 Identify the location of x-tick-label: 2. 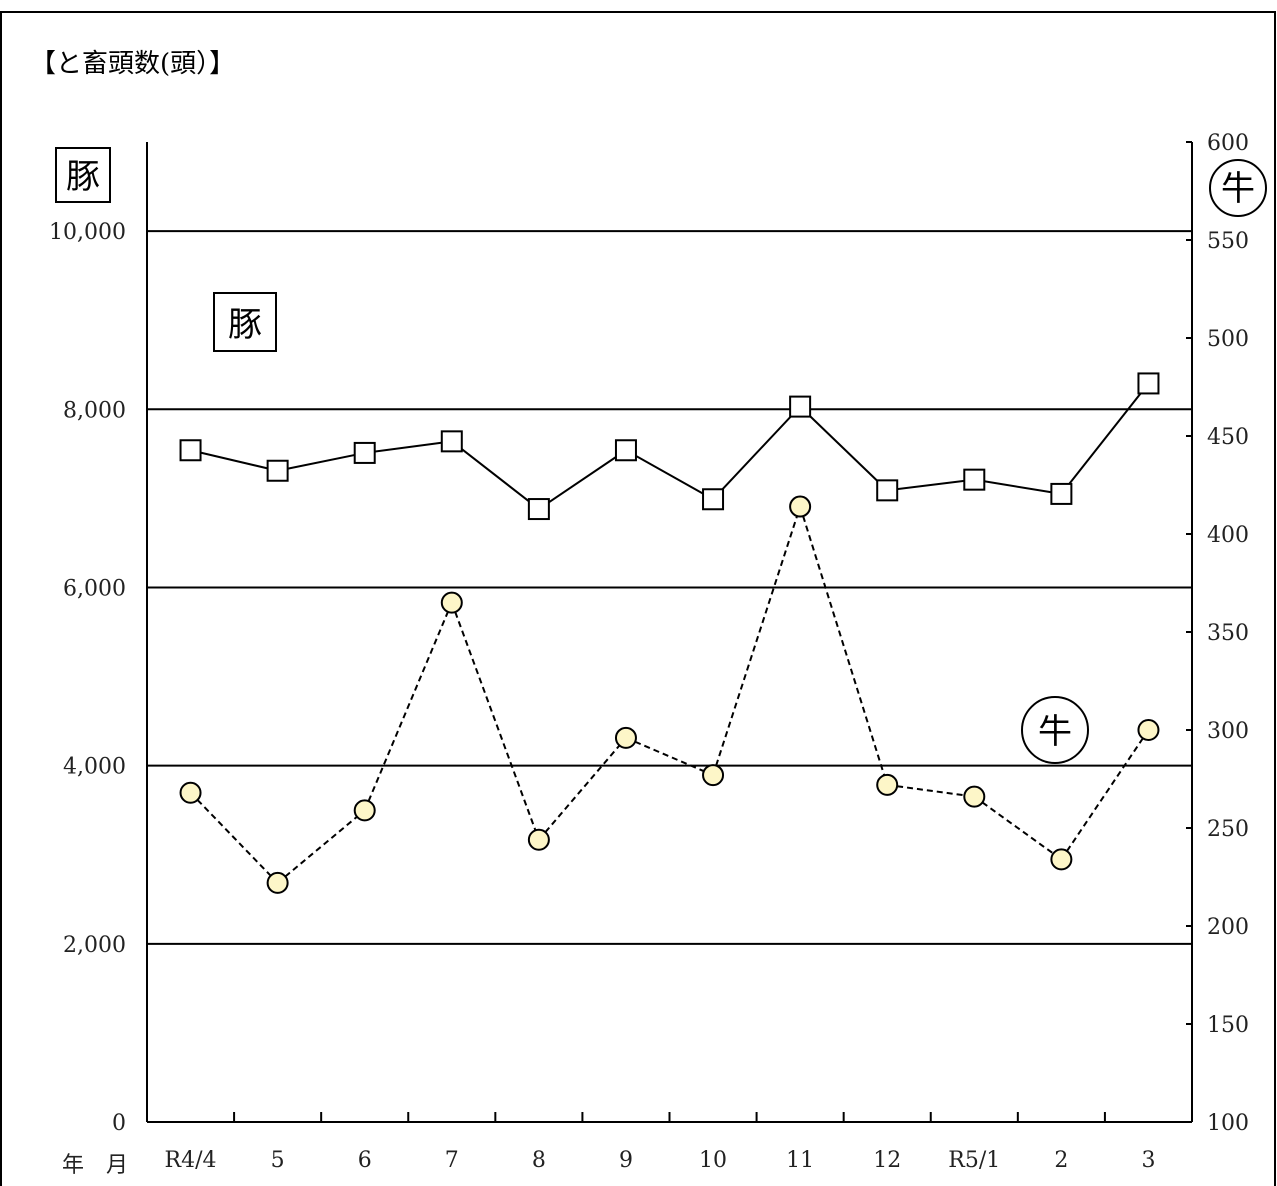
(1061, 1160).